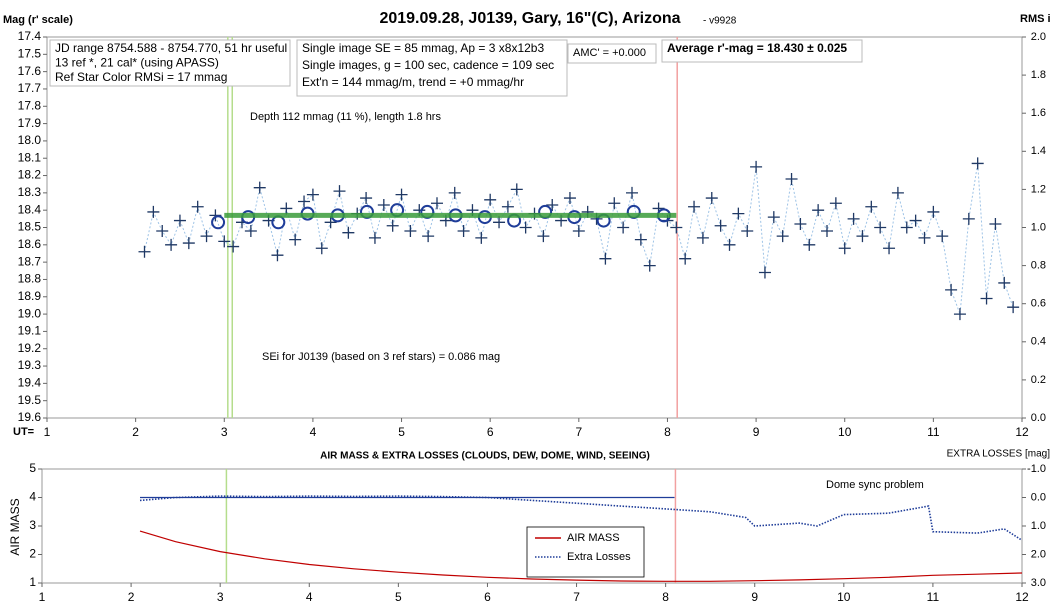  I want to click on y-tick-label: 18.9, so click(30, 296).